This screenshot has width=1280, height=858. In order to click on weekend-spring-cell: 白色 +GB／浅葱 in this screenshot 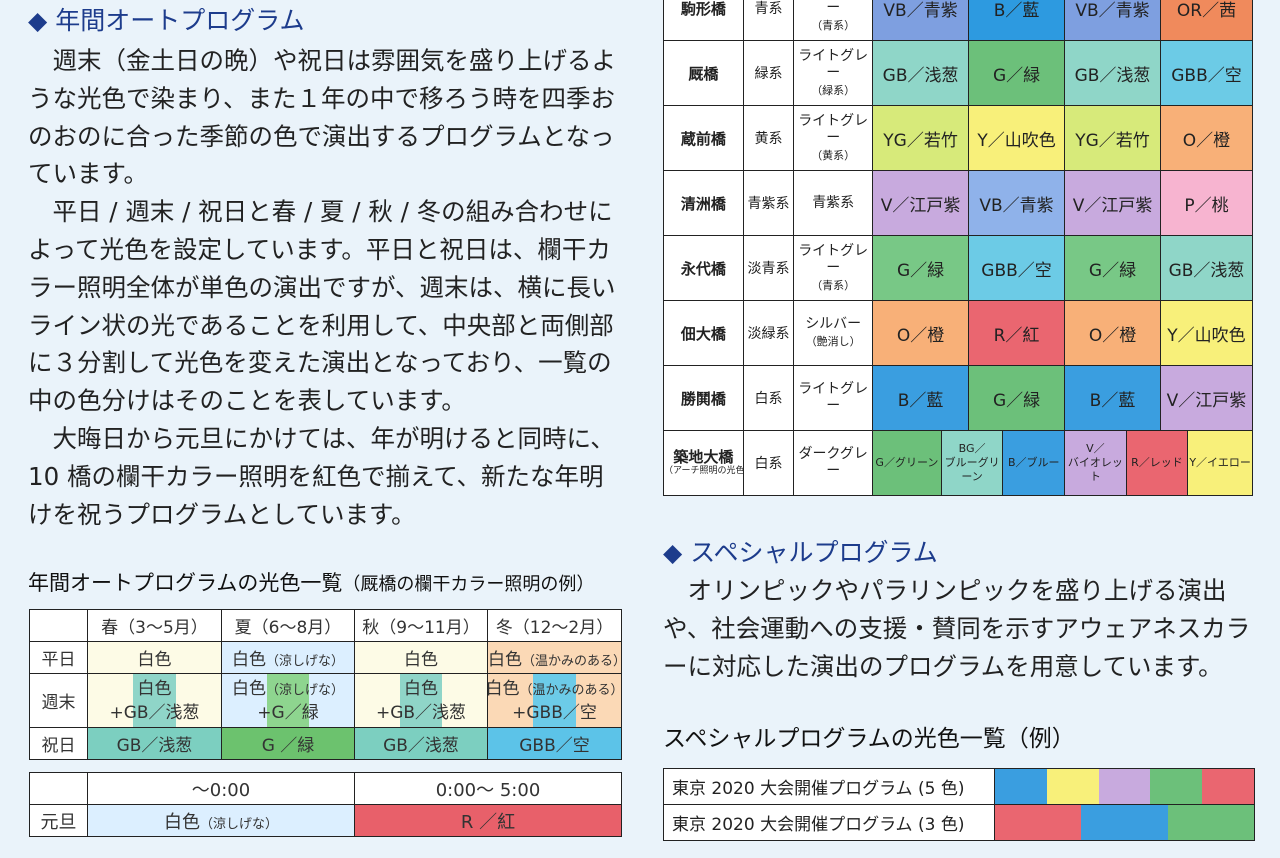, I will do `click(154, 700)`.